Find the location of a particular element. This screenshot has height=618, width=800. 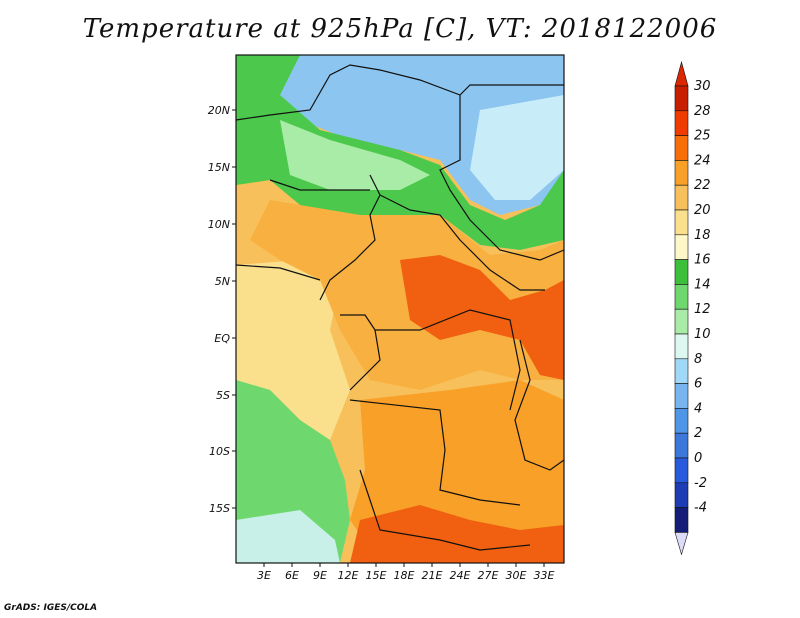

region-namib-light is located at coordinates (288, 536).